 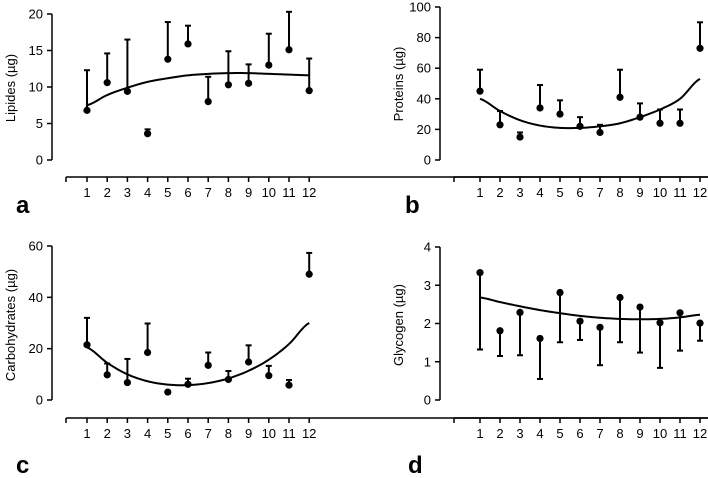 What do you see at coordinates (398, 325) in the screenshot?
I see `y-axis-title-d: Glycogen (µg)` at bounding box center [398, 325].